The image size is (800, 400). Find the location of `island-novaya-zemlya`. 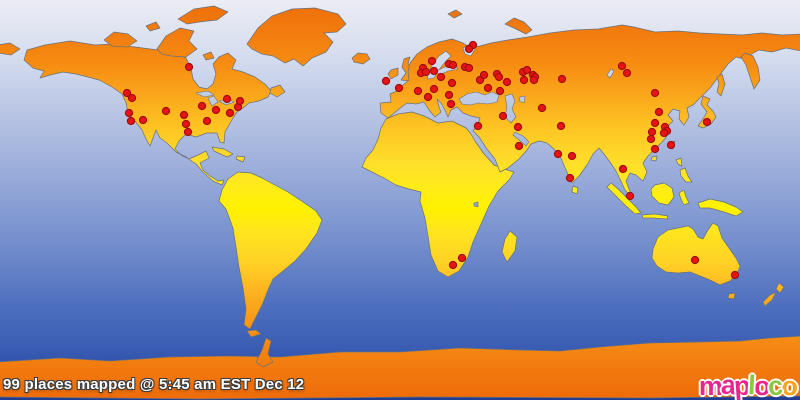

island-novaya-zemlya is located at coordinates (518, 26).